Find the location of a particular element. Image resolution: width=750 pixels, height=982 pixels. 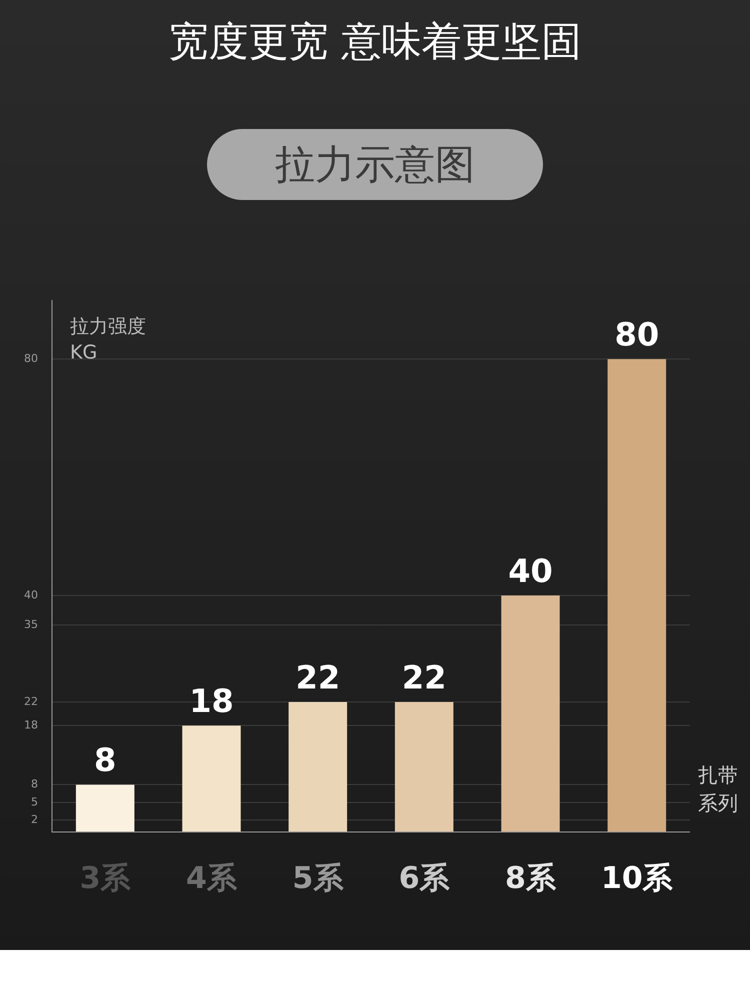

y-tick-label: 2 is located at coordinates (34, 819).